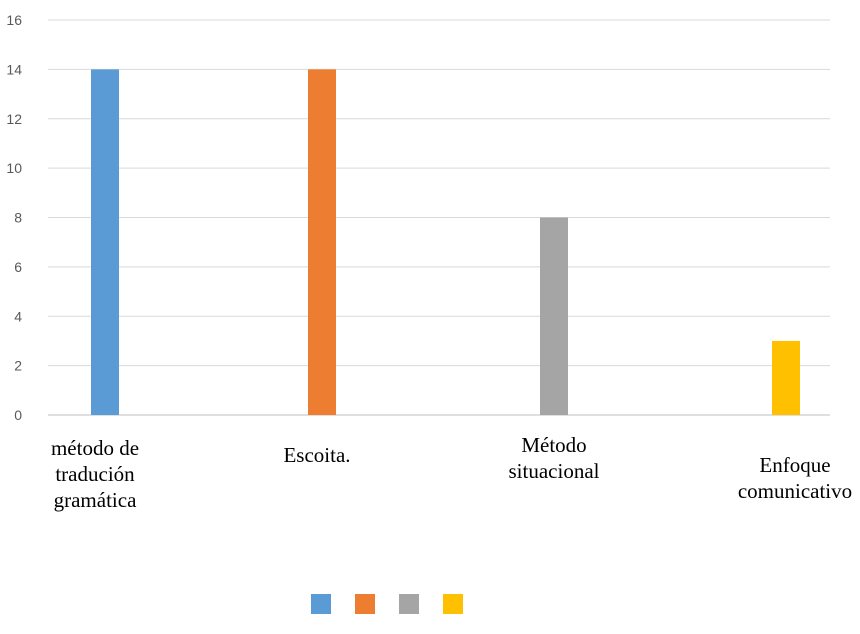 The height and width of the screenshot is (634, 860). I want to click on x-tick-label: método de tradución gramática, so click(95, 474).